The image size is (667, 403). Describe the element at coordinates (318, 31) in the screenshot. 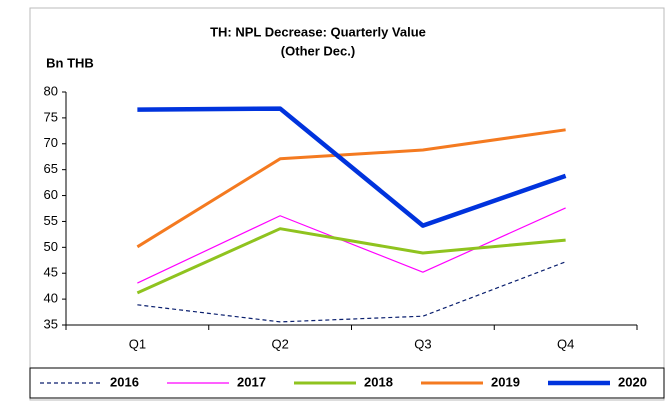

I see `chart-title: TH: NPL Decrease: Quarterly Value` at that location.